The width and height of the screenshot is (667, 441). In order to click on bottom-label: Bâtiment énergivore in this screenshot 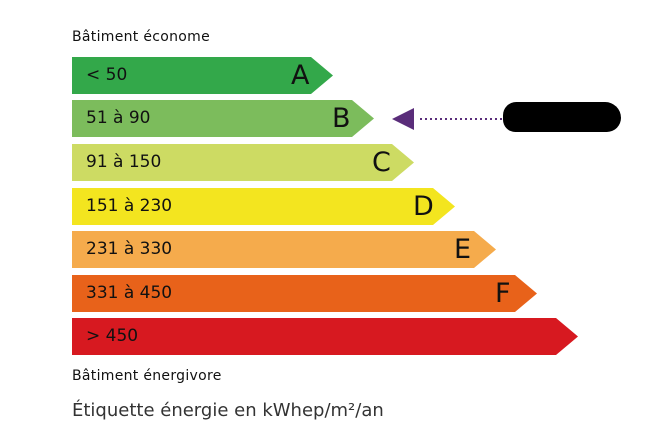, I will do `click(147, 376)`.